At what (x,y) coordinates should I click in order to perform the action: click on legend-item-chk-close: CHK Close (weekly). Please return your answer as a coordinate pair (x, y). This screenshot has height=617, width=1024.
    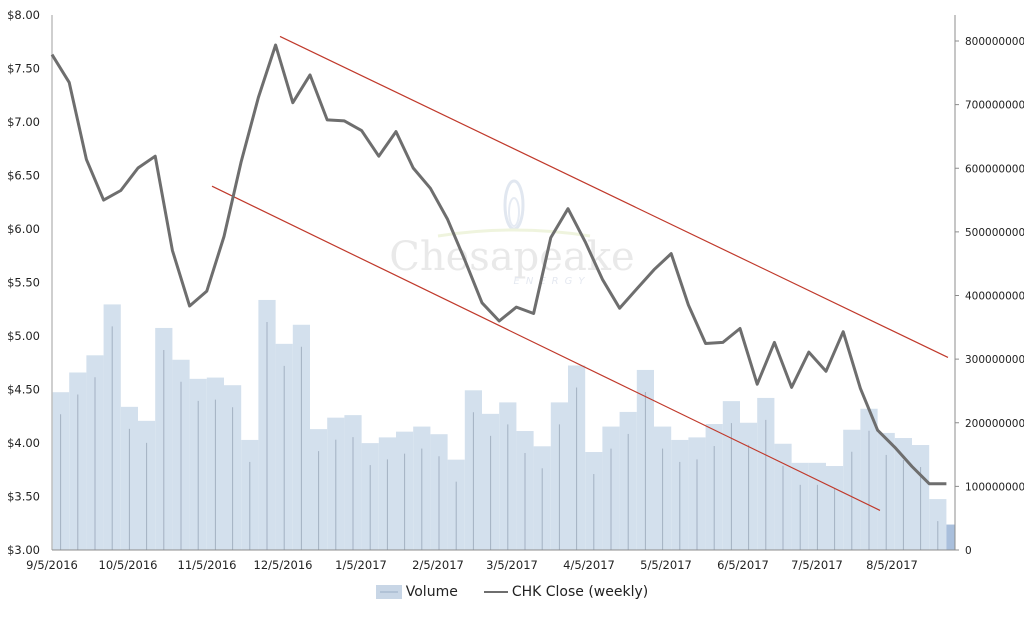
    Looking at the image, I should click on (566, 592).